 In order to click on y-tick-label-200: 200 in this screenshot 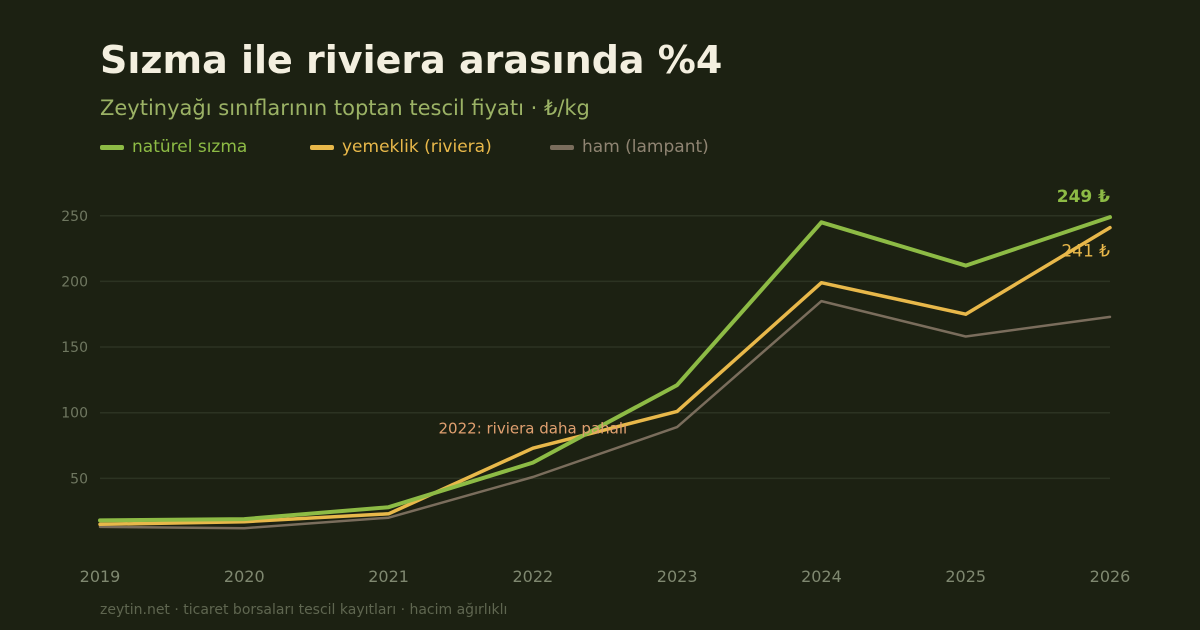, I will do `click(74, 282)`.